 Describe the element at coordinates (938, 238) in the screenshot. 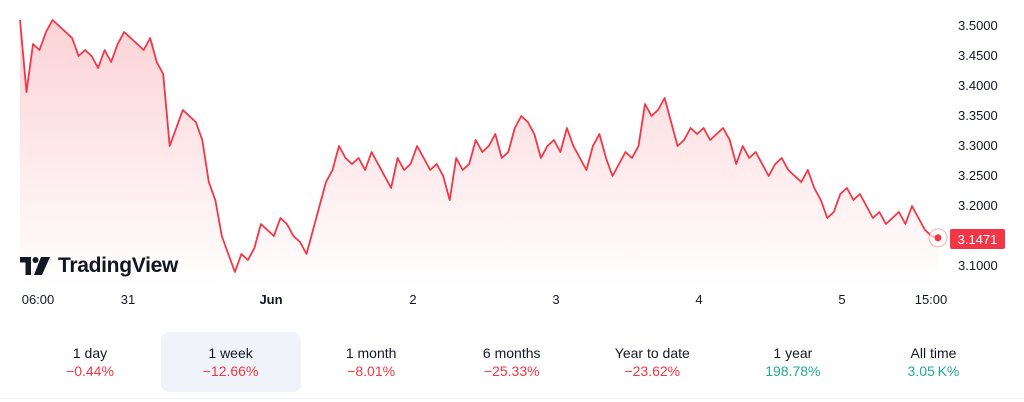

I see `last-price-dot` at that location.